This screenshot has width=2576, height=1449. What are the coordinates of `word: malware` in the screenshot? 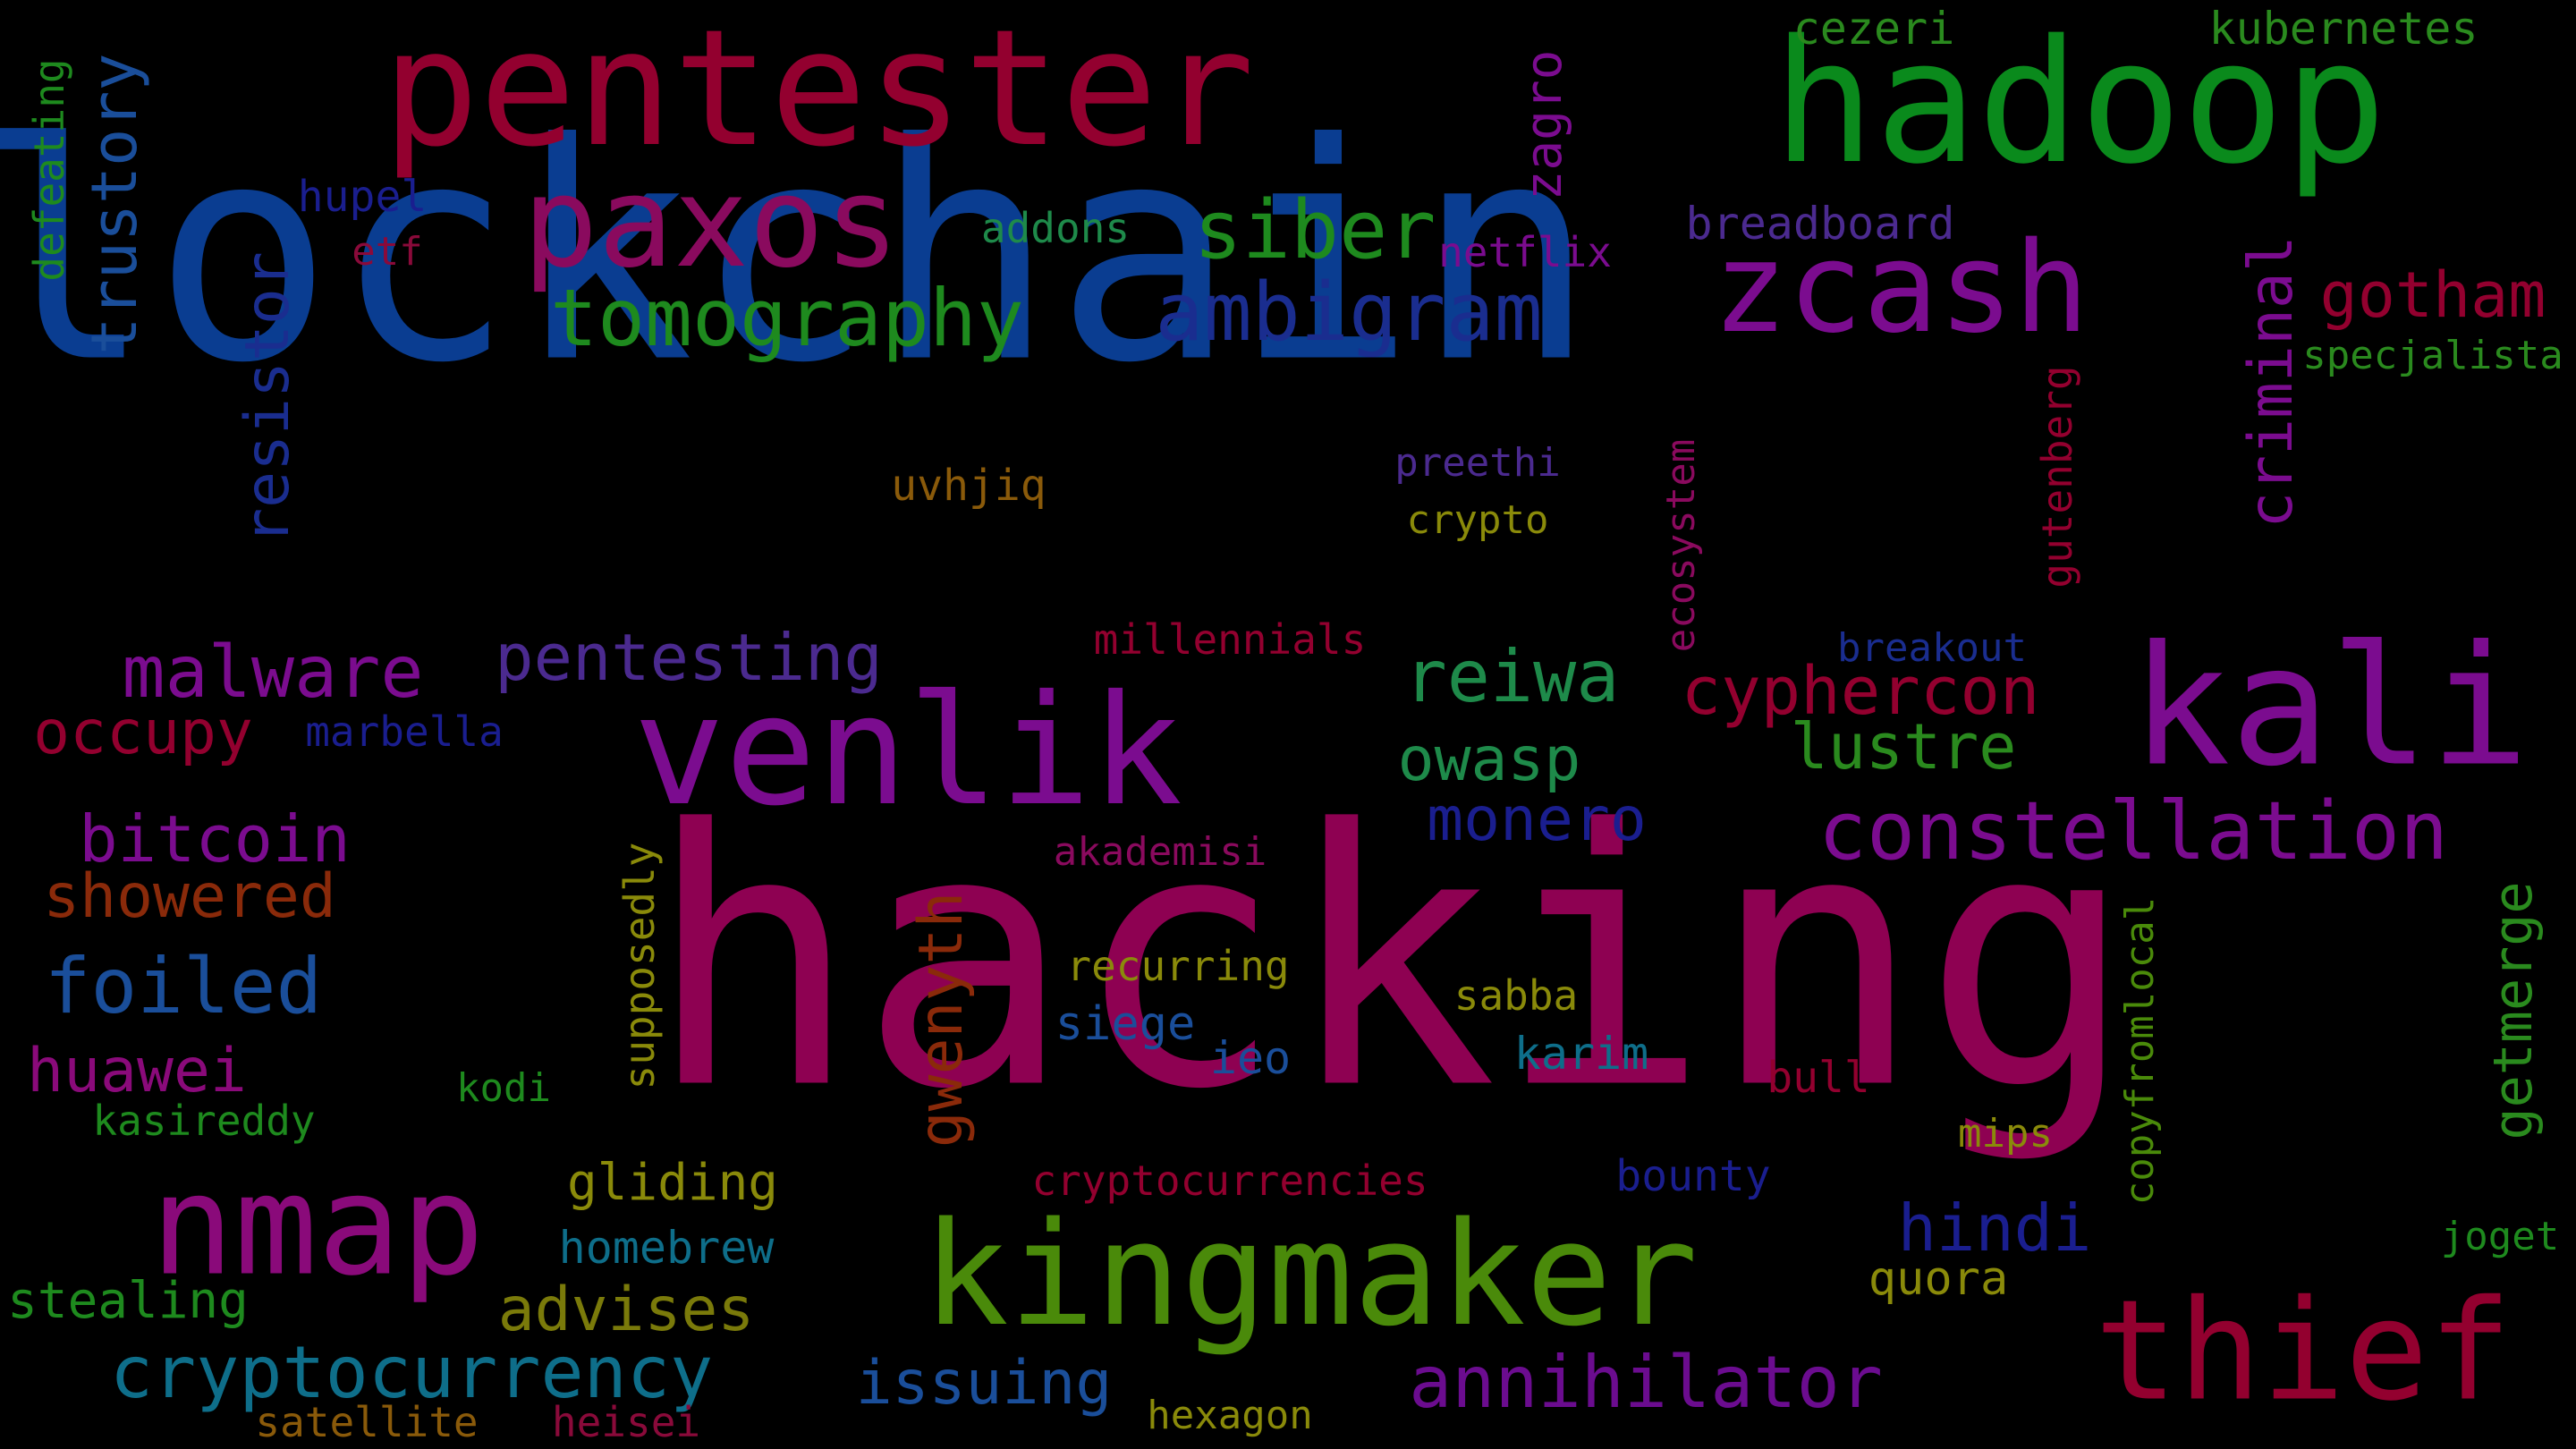 It's located at (273, 672).